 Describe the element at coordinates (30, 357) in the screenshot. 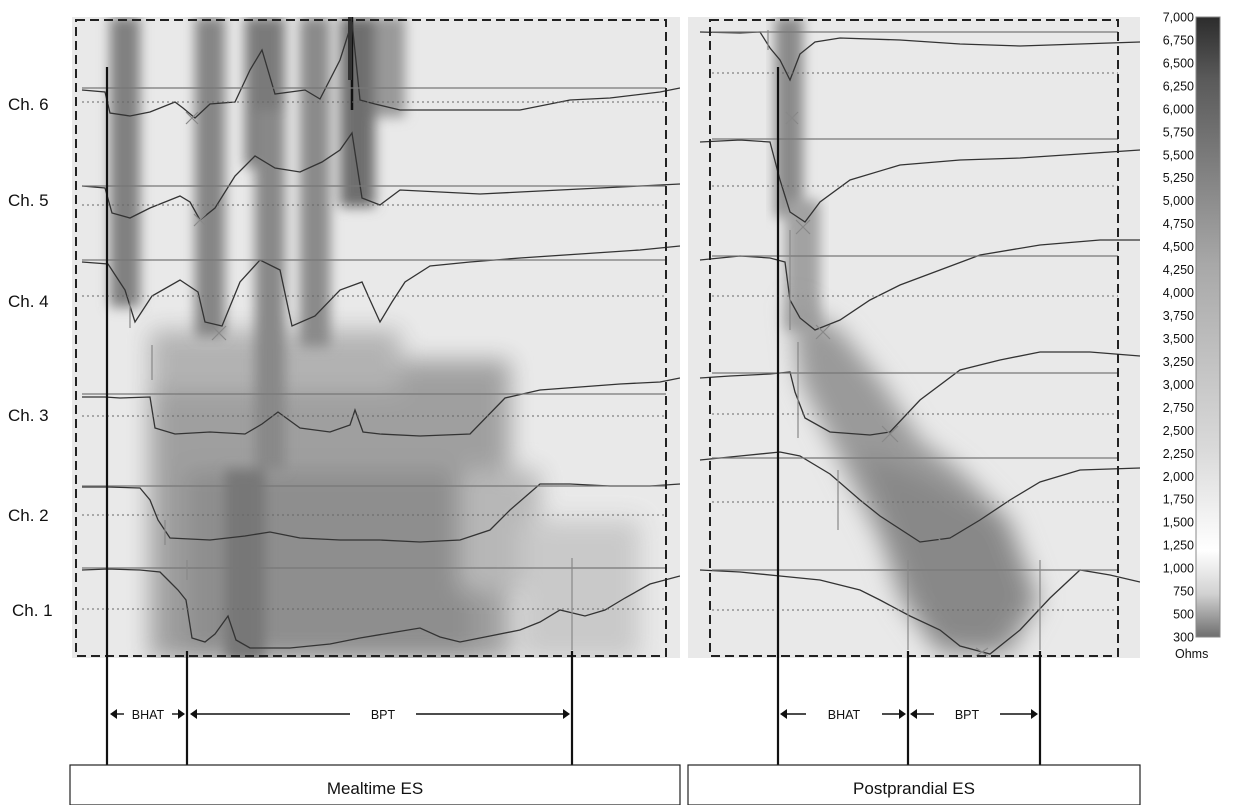

I see `channel-labels: Ch. 6 Ch. 5 Ch. 4 Ch. 3 Ch. 2 Ch. 1` at that location.